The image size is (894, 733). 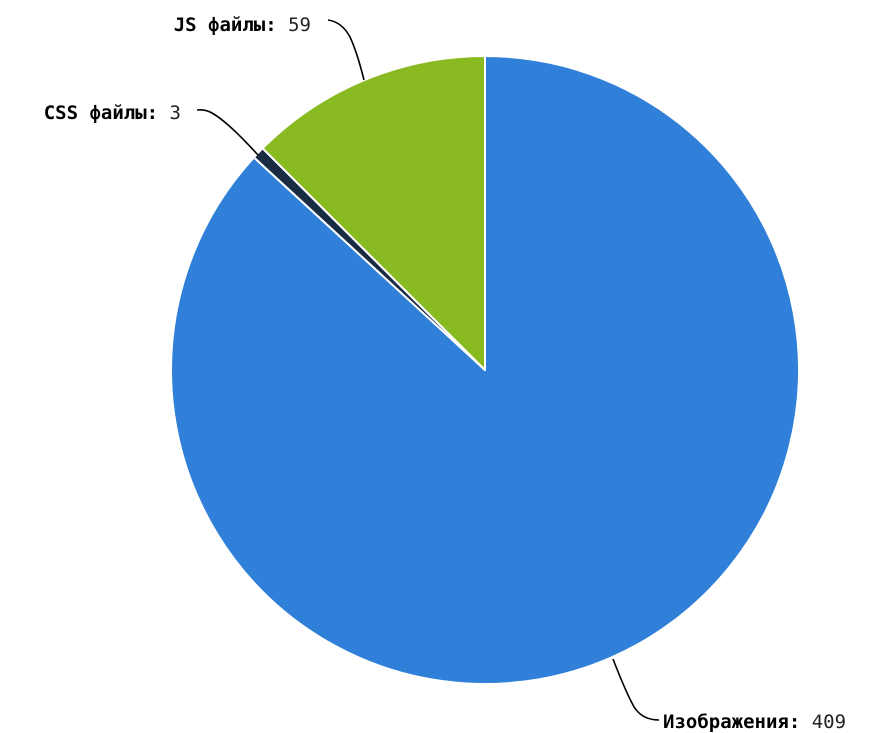 I want to click on slice-label-value: 59, so click(x=294, y=25).